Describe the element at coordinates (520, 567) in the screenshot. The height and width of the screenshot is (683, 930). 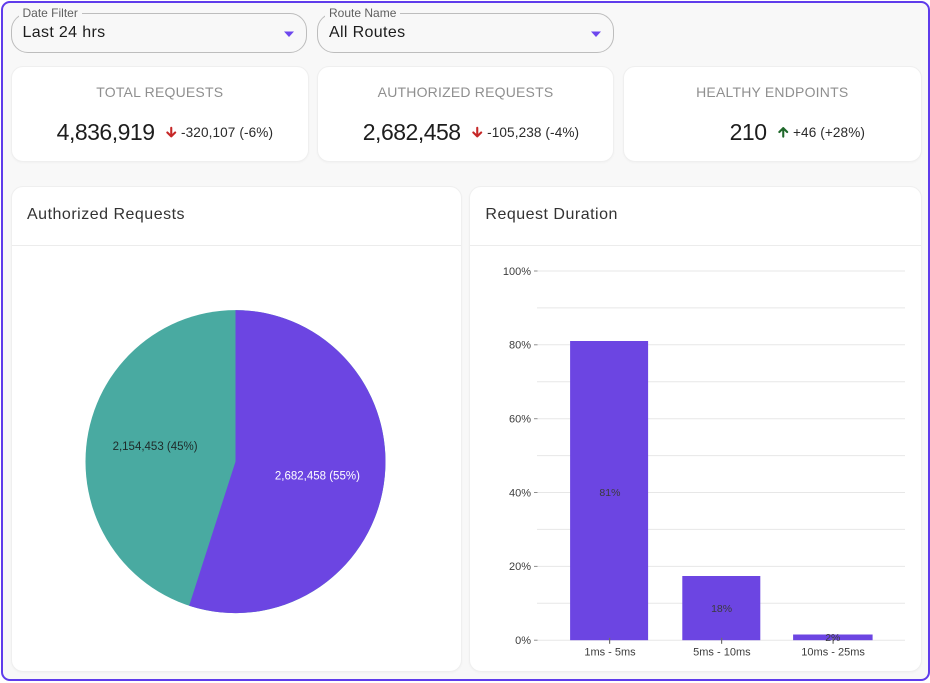
I see `svg-text: 20%` at that location.